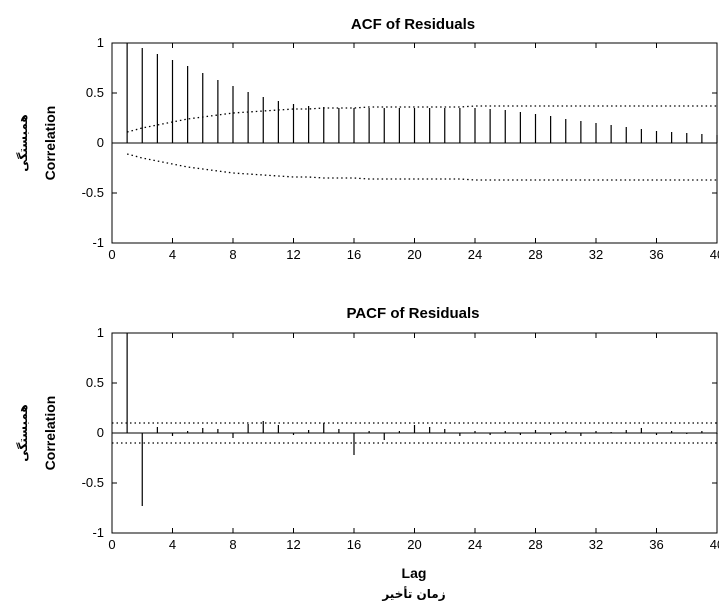 The height and width of the screenshot is (607, 719). What do you see at coordinates (421, 167) in the screenshot?
I see `acf-confidence-lower-line` at bounding box center [421, 167].